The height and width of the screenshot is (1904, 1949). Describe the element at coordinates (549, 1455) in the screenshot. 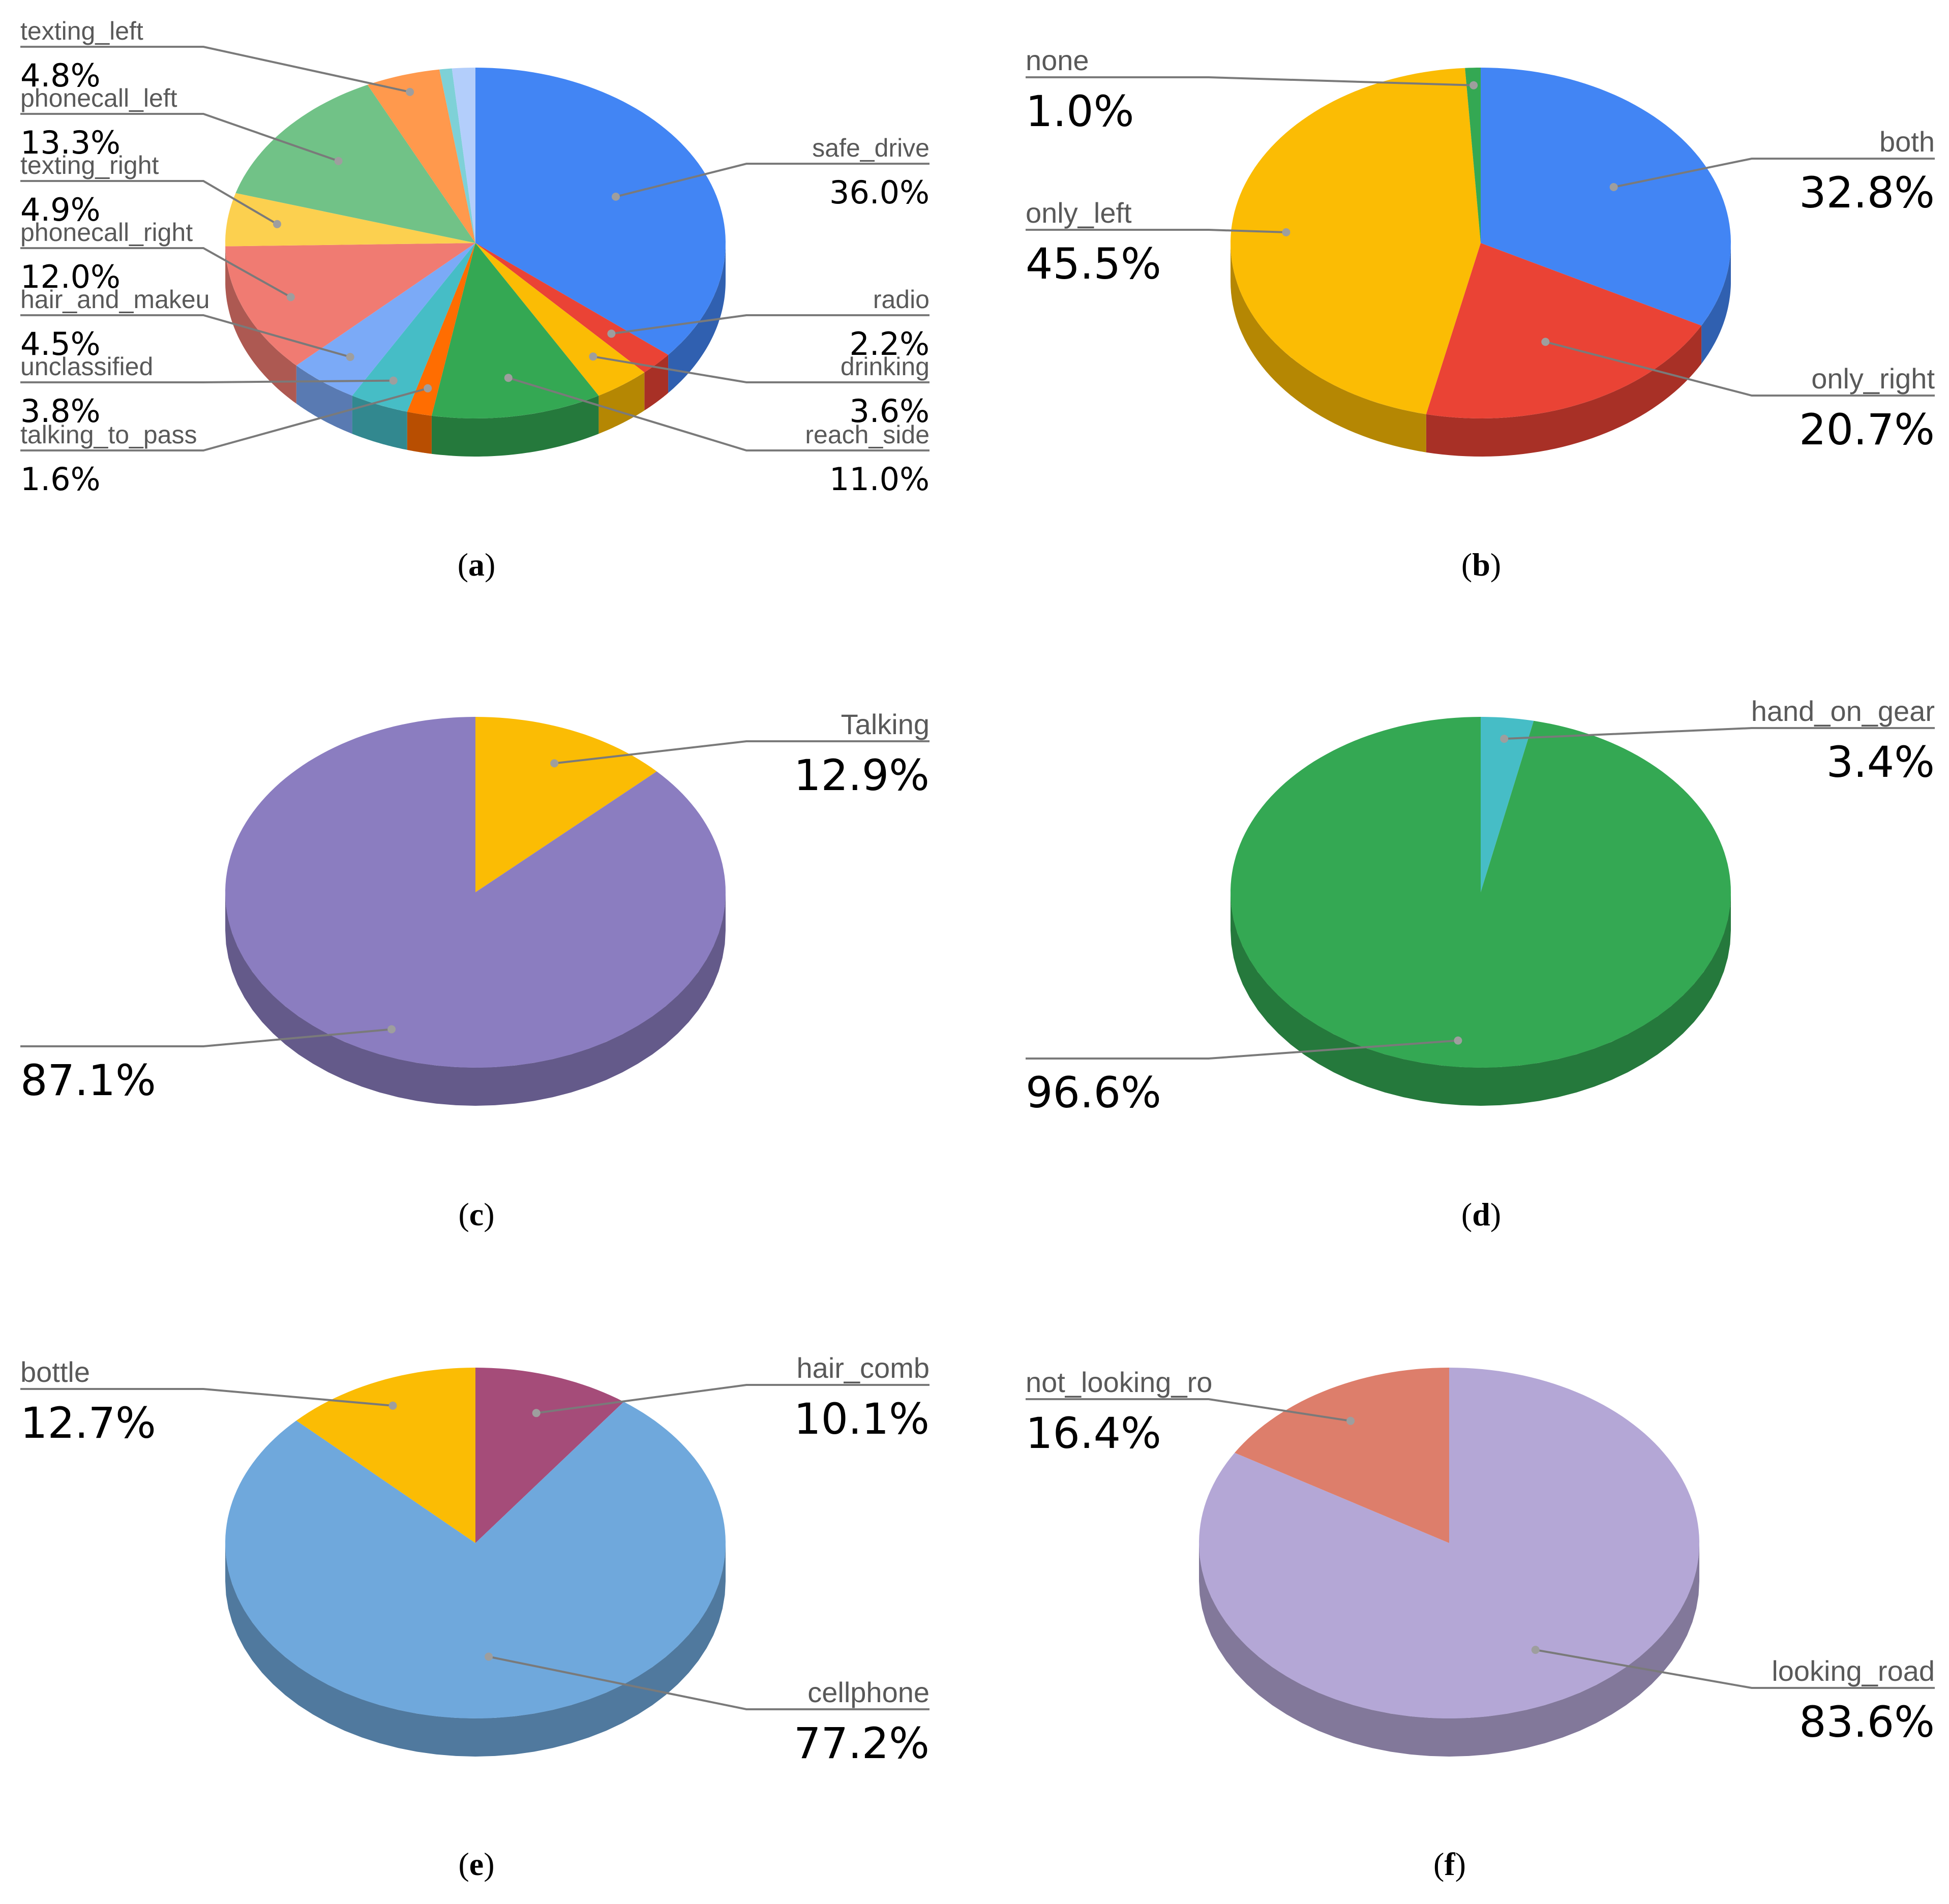

I see `pie-slice-e-hair_comb` at that location.